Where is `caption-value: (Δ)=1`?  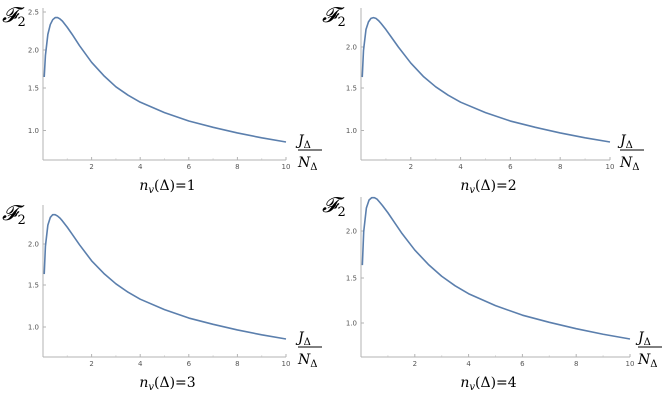
caption-value: (Δ)=1 is located at coordinates (175, 186).